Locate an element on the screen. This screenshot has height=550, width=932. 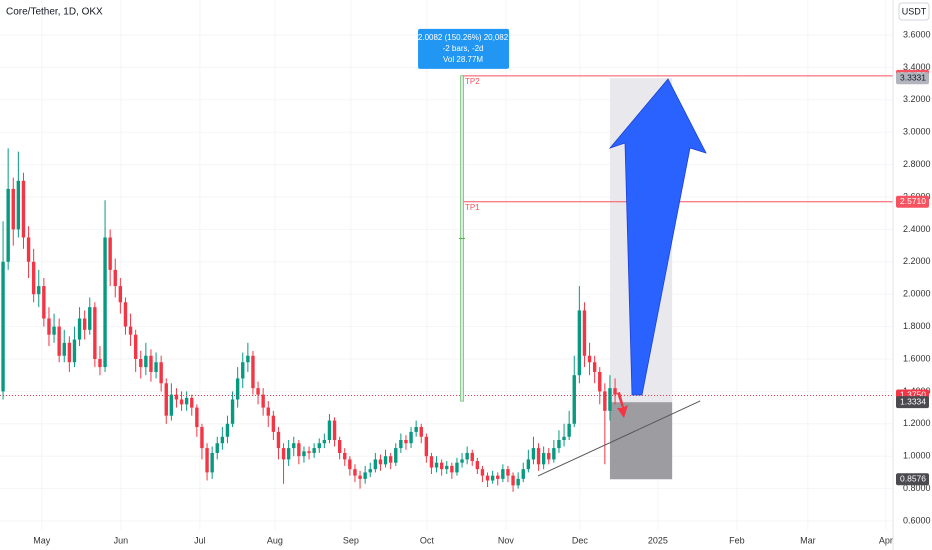
level-label: TP2 is located at coordinates (472, 81).